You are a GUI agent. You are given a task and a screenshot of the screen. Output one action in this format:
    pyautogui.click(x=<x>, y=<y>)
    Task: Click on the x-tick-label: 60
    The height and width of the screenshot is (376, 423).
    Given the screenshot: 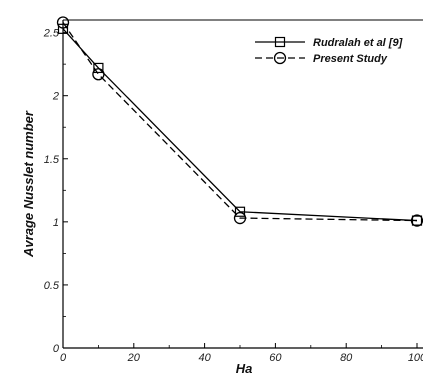 What is the action you would take?
    pyautogui.click(x=275, y=358)
    